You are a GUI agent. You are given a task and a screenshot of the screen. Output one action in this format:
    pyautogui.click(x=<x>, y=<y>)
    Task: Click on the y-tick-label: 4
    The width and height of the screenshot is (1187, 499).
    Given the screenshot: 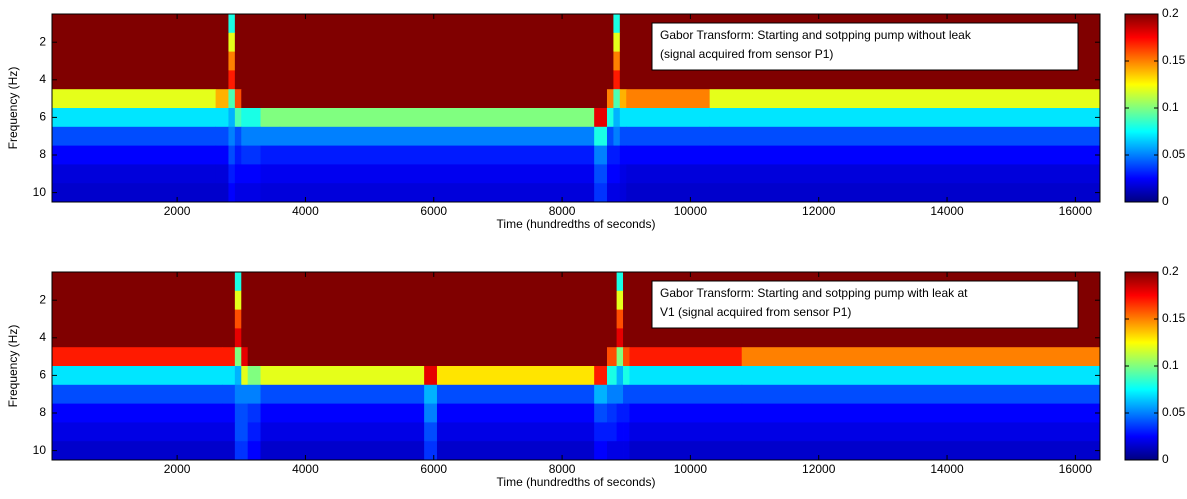 What is the action you would take?
    pyautogui.click(x=42, y=79)
    